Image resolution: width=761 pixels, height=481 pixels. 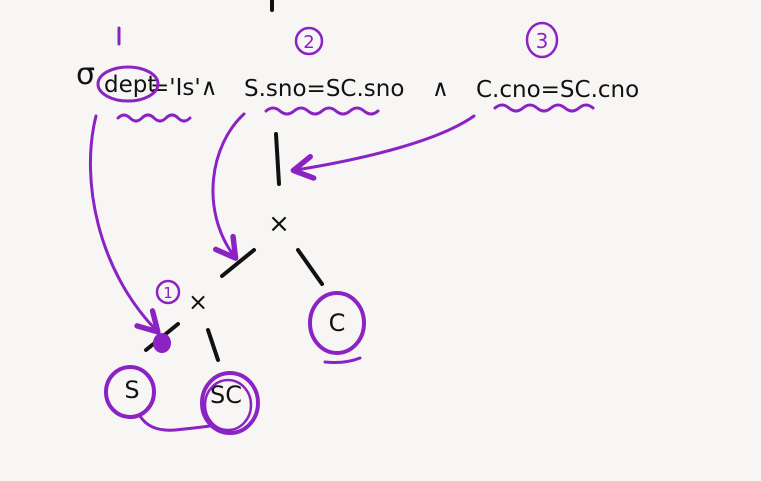 I want to click on underline-c-sc-join, so click(x=544, y=108).